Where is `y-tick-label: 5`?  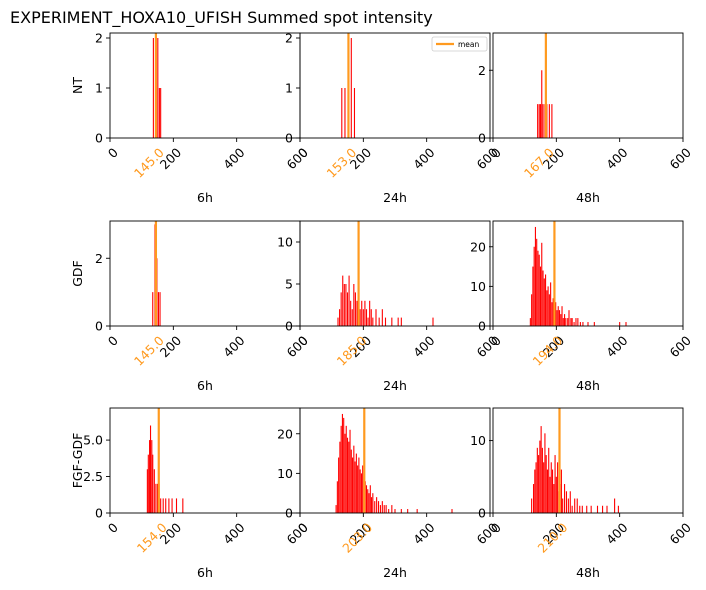 y-tick-label: 5 is located at coordinates (289, 284).